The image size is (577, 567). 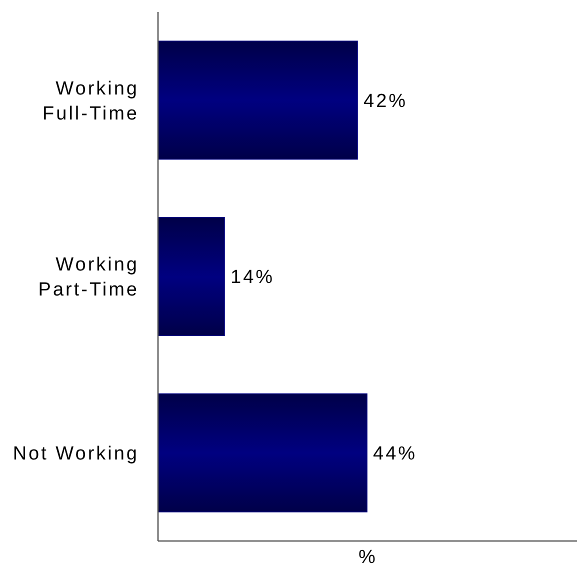 What do you see at coordinates (252, 277) in the screenshot?
I see `data-label: 14%` at bounding box center [252, 277].